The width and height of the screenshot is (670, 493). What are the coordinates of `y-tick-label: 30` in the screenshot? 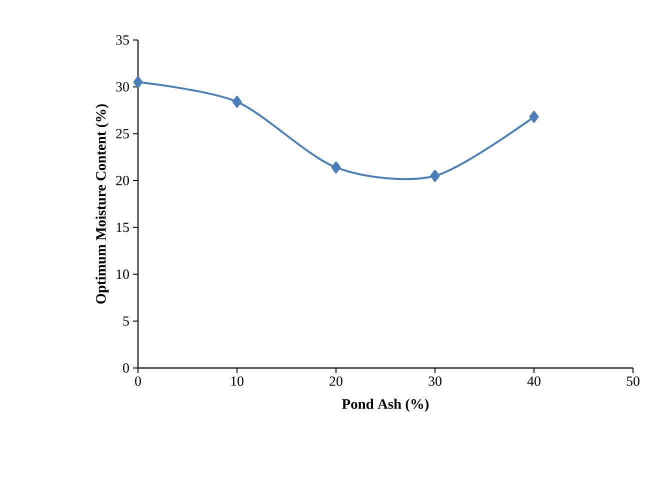 It's located at (122, 87).